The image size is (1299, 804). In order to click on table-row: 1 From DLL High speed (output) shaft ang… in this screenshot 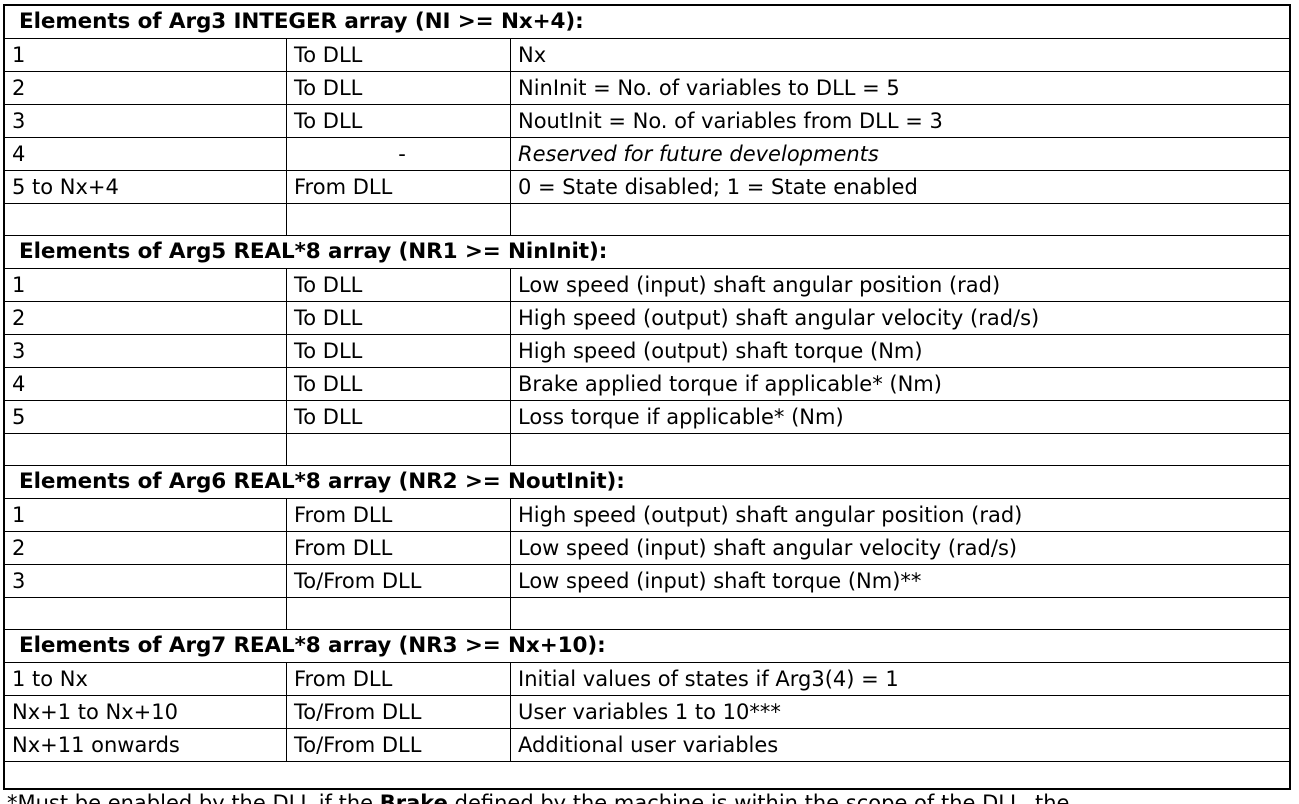, I will do `click(648, 515)`.